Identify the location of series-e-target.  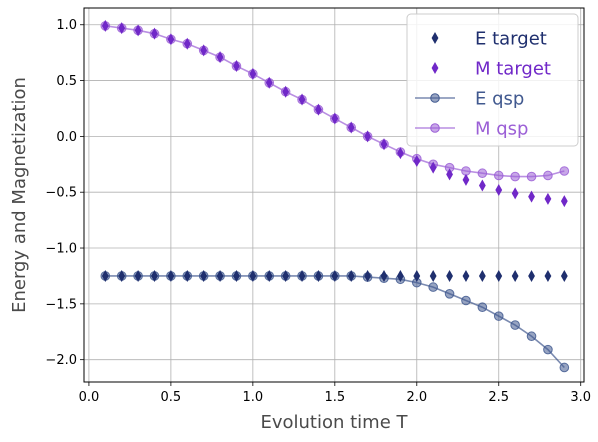
(334, 275).